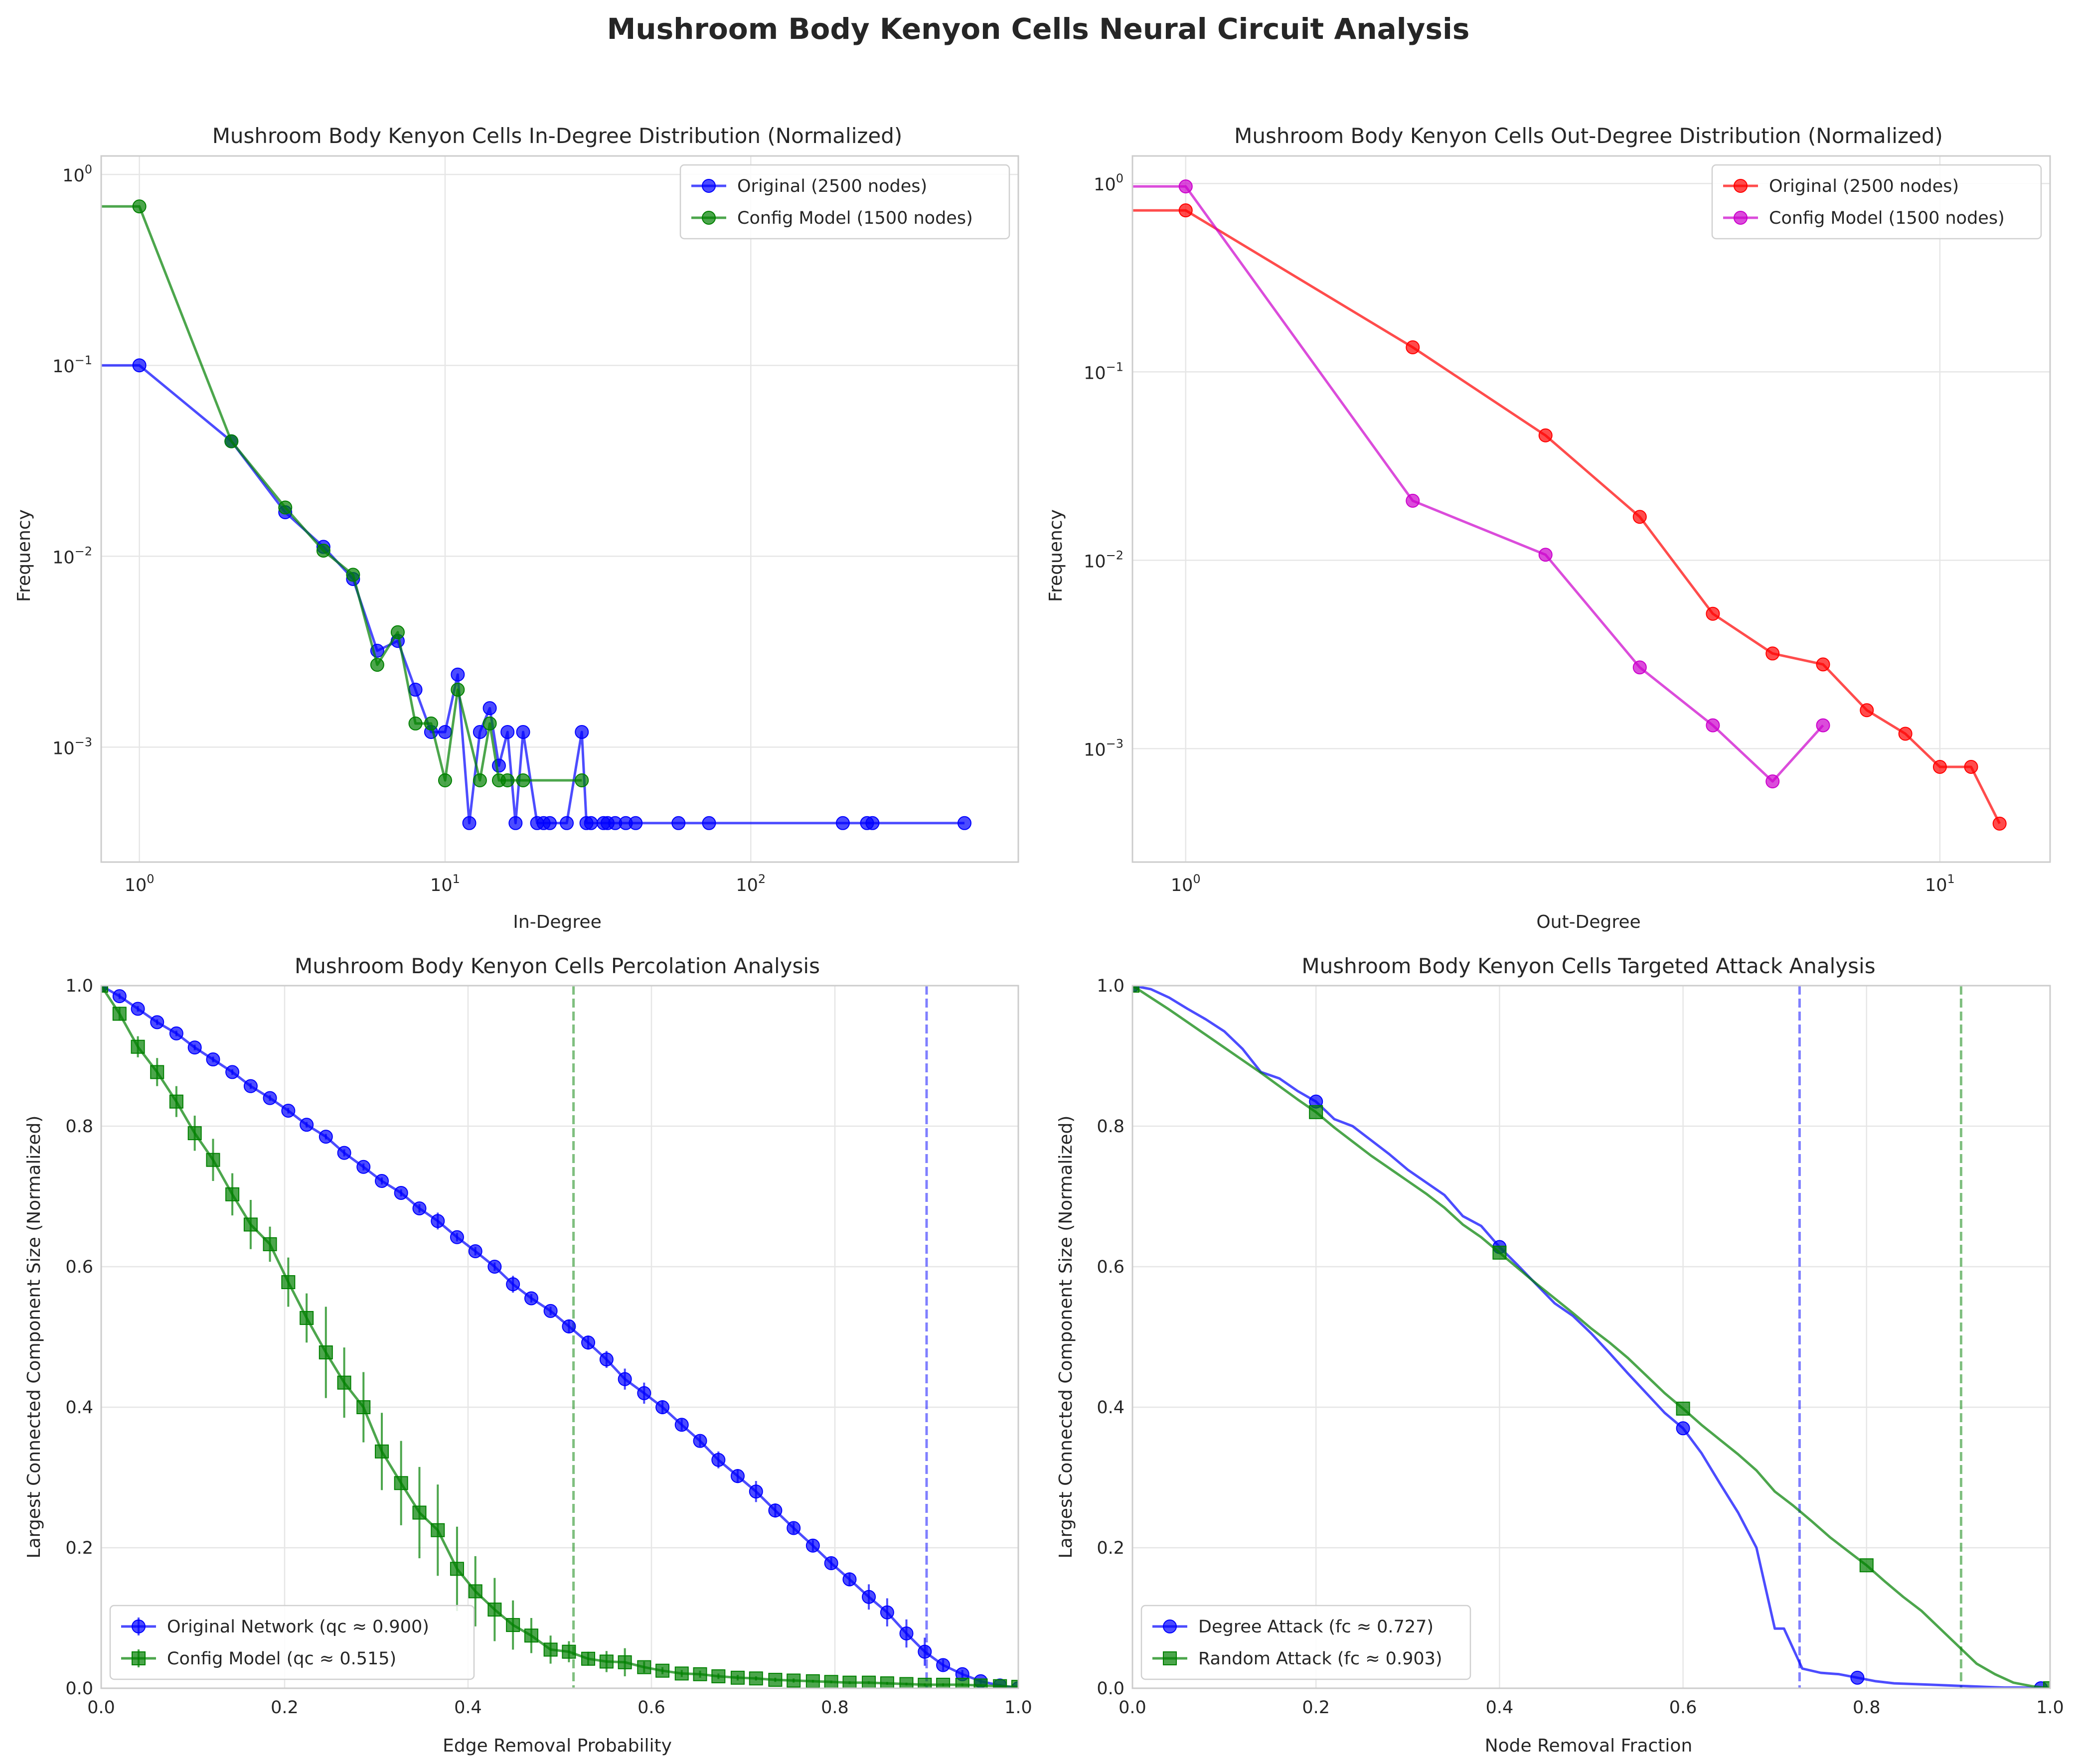 The width and height of the screenshot is (2077, 1764). I want to click on in-degree-ytick-label: 100, so click(77, 174).